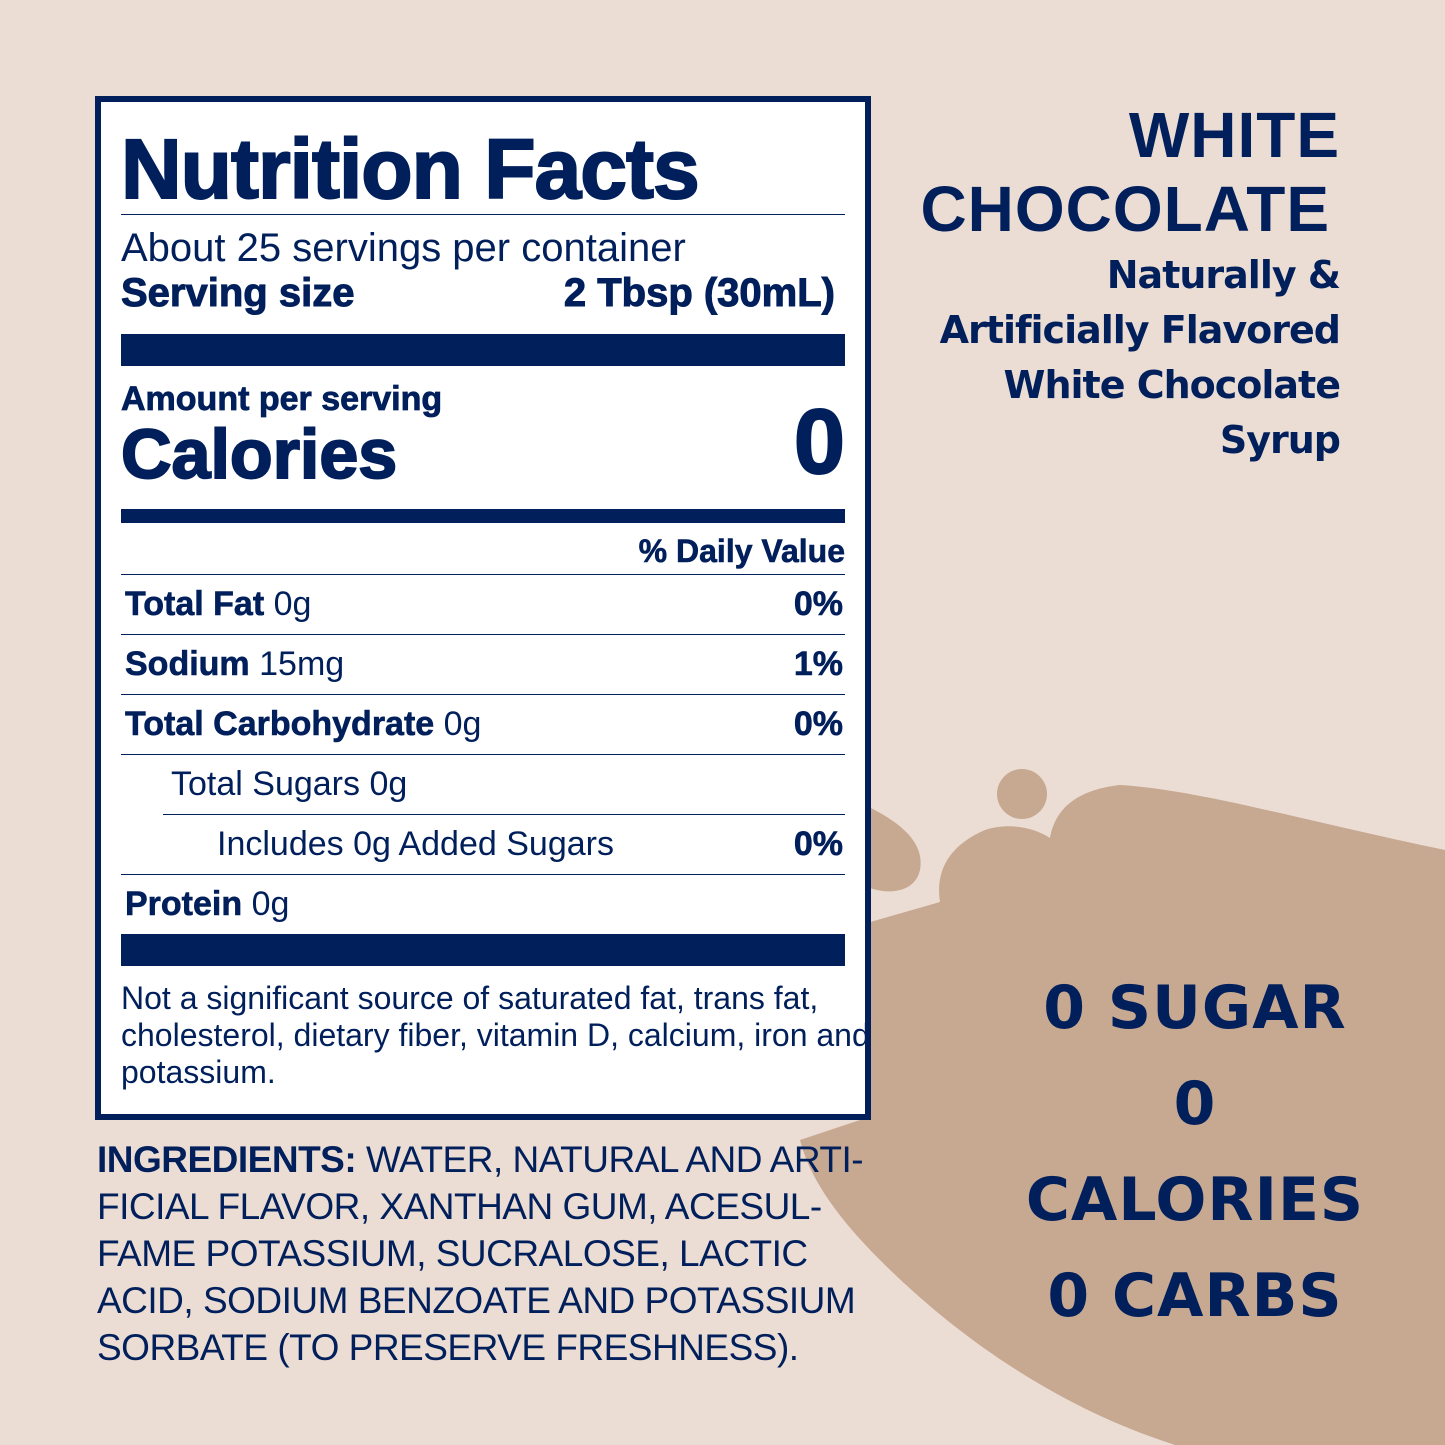 The image size is (1445, 1445). What do you see at coordinates (483, 724) in the screenshot?
I see `nutrient-row: Total Carbohydrate 0g 0%` at bounding box center [483, 724].